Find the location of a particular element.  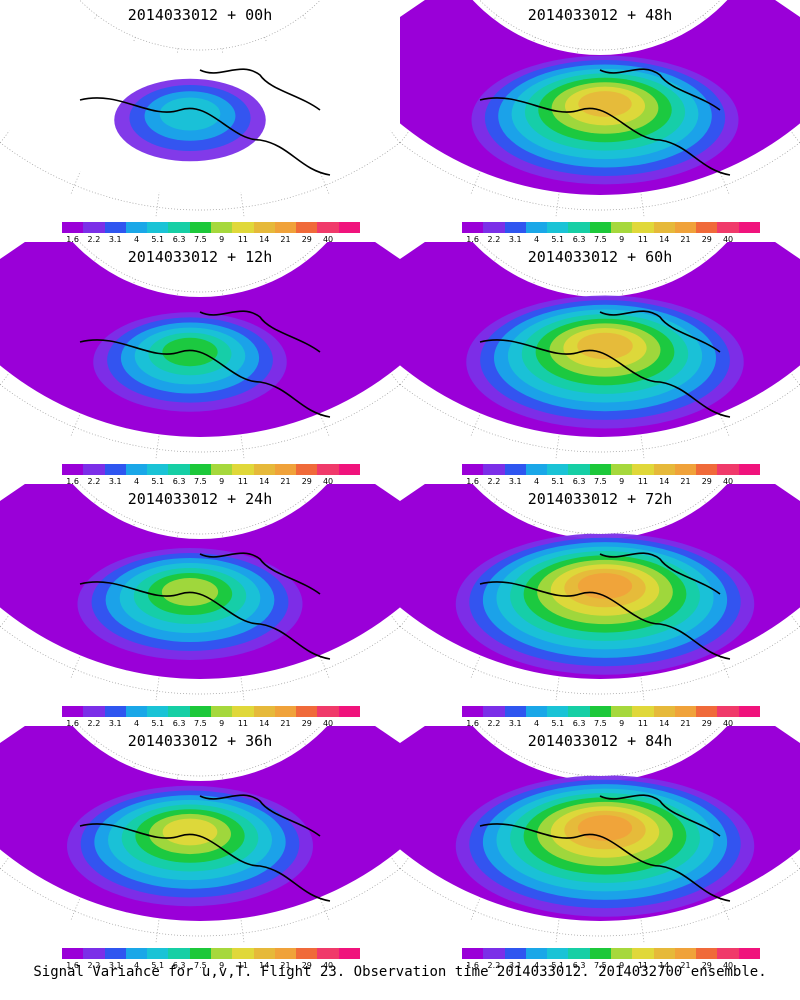

colorbar-label: 21 is located at coordinates (285, 239).